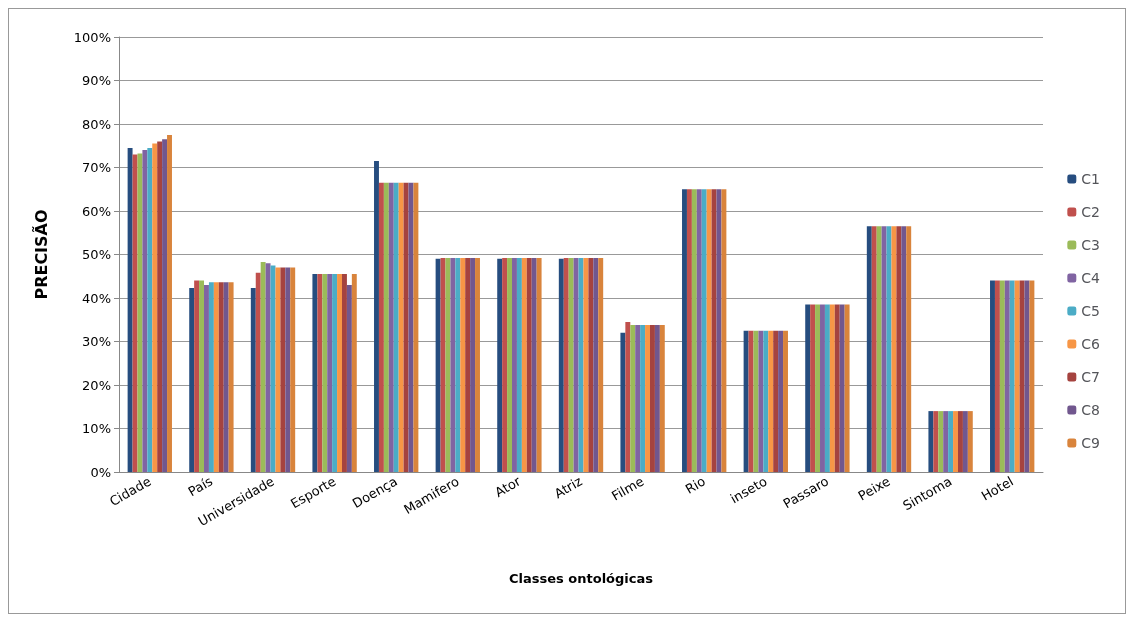  What do you see at coordinates (1090, 377) in the screenshot?
I see `legend-label: C7` at bounding box center [1090, 377].